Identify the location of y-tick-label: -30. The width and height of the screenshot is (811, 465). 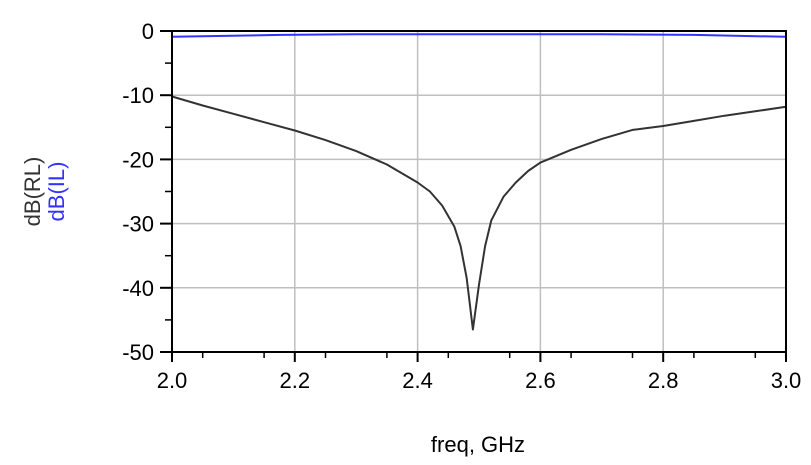
(138, 224).